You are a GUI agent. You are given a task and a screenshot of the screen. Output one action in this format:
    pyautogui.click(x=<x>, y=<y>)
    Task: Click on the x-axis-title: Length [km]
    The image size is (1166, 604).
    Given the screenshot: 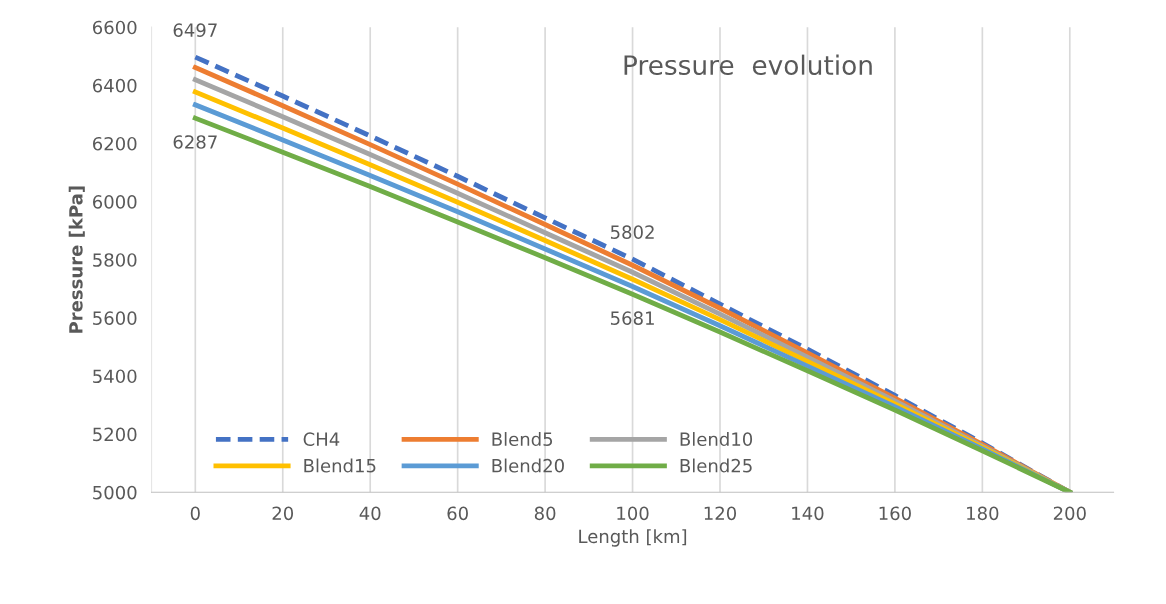 What is the action you would take?
    pyautogui.click(x=633, y=538)
    